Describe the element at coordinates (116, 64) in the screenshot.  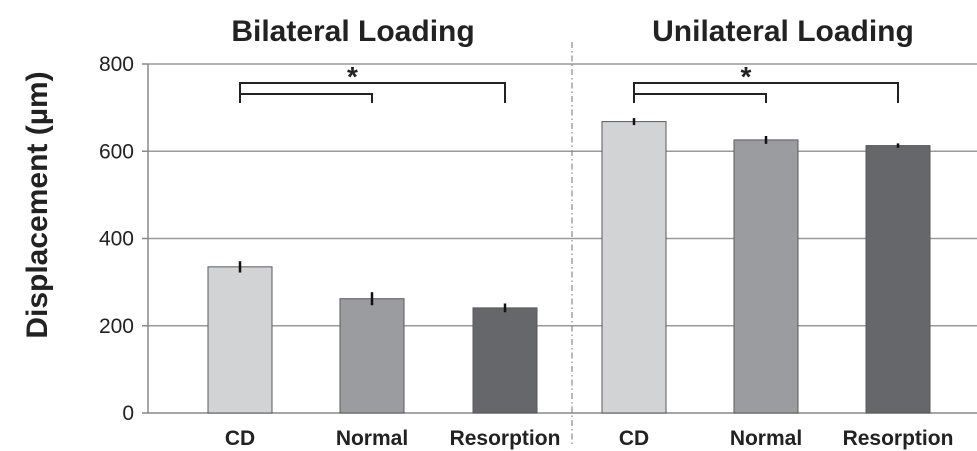
I see `y-tick-label-4: 800` at that location.